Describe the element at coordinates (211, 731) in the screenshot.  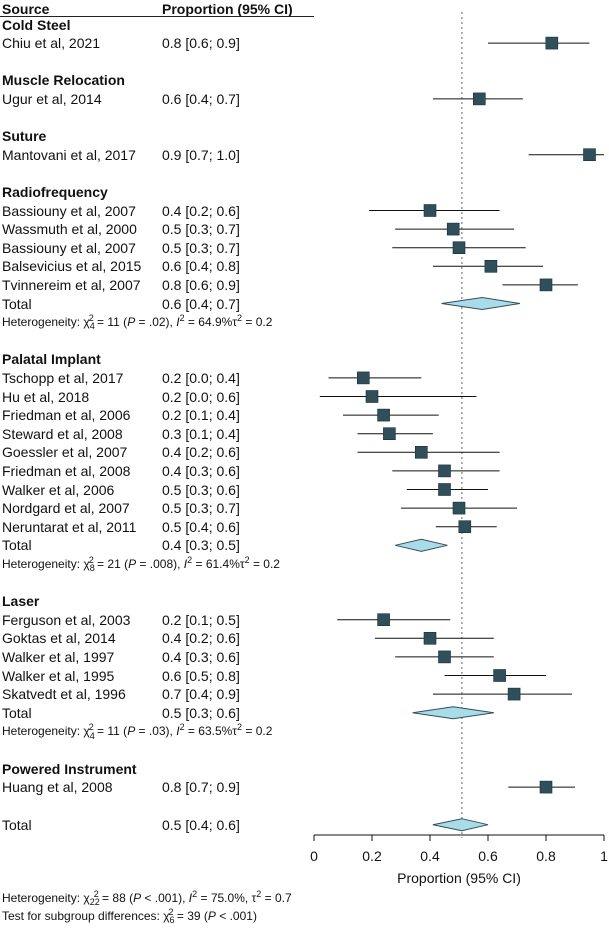
I see `het-i-text: = 63.5%τ` at that location.